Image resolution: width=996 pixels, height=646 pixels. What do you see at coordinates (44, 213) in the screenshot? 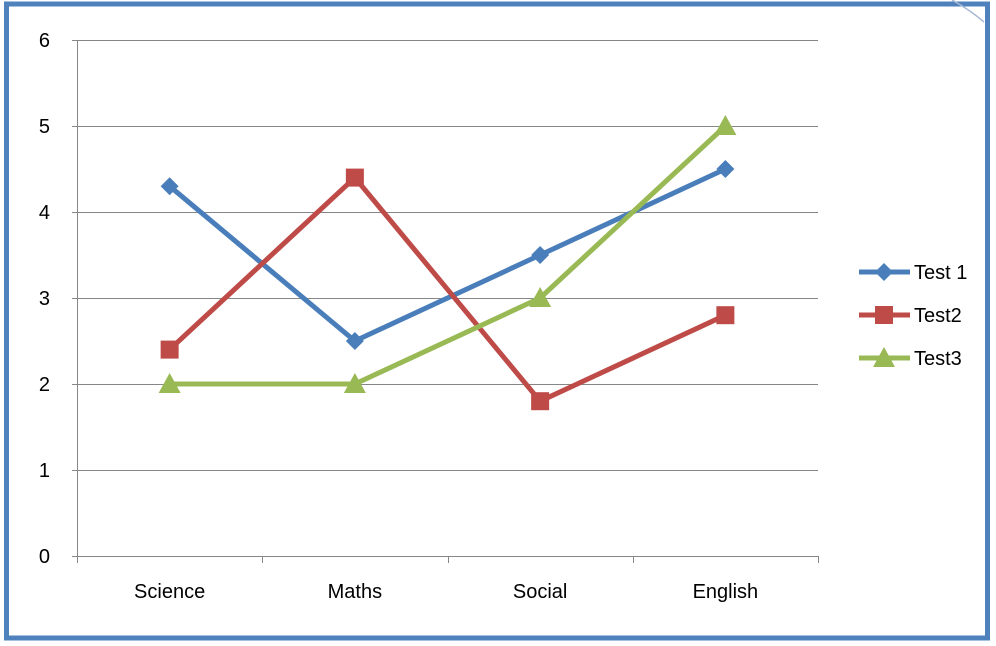
I see `y-tick-label: 4` at bounding box center [44, 213].